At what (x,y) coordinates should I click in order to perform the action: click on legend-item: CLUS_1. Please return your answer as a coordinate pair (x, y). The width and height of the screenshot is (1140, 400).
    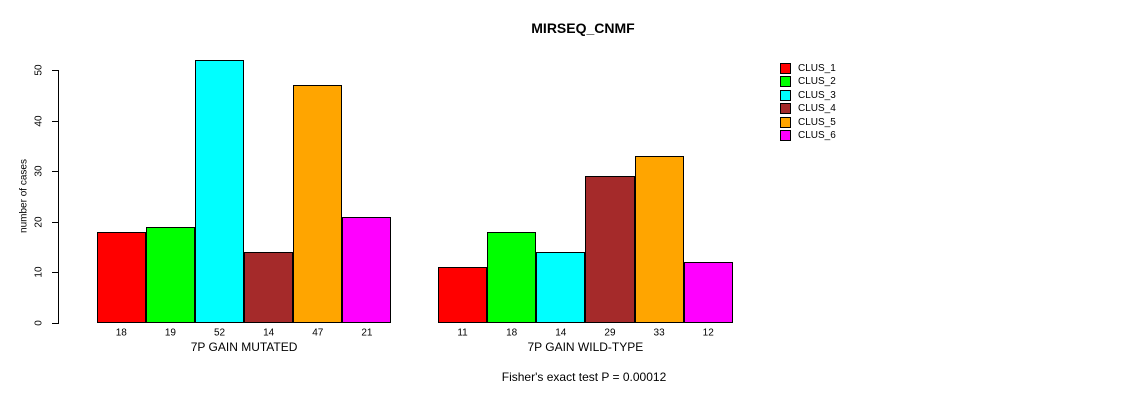
    Looking at the image, I should click on (808, 68).